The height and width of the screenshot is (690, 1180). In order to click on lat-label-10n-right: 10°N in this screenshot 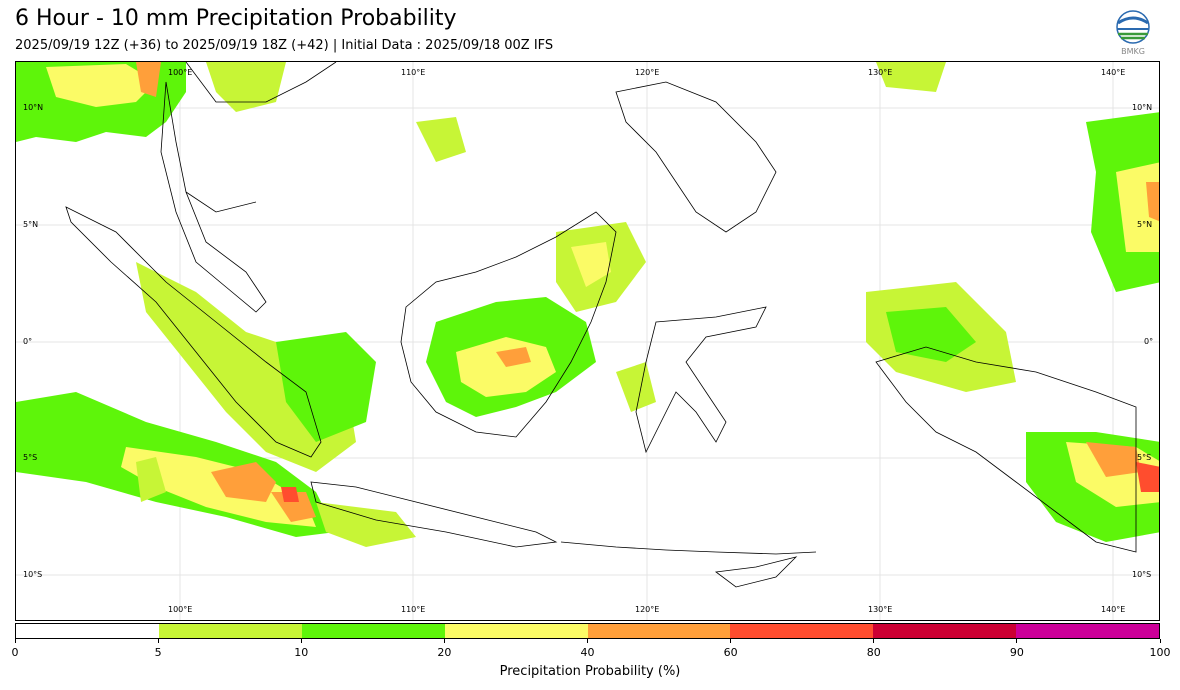, I will do `click(1142, 107)`.